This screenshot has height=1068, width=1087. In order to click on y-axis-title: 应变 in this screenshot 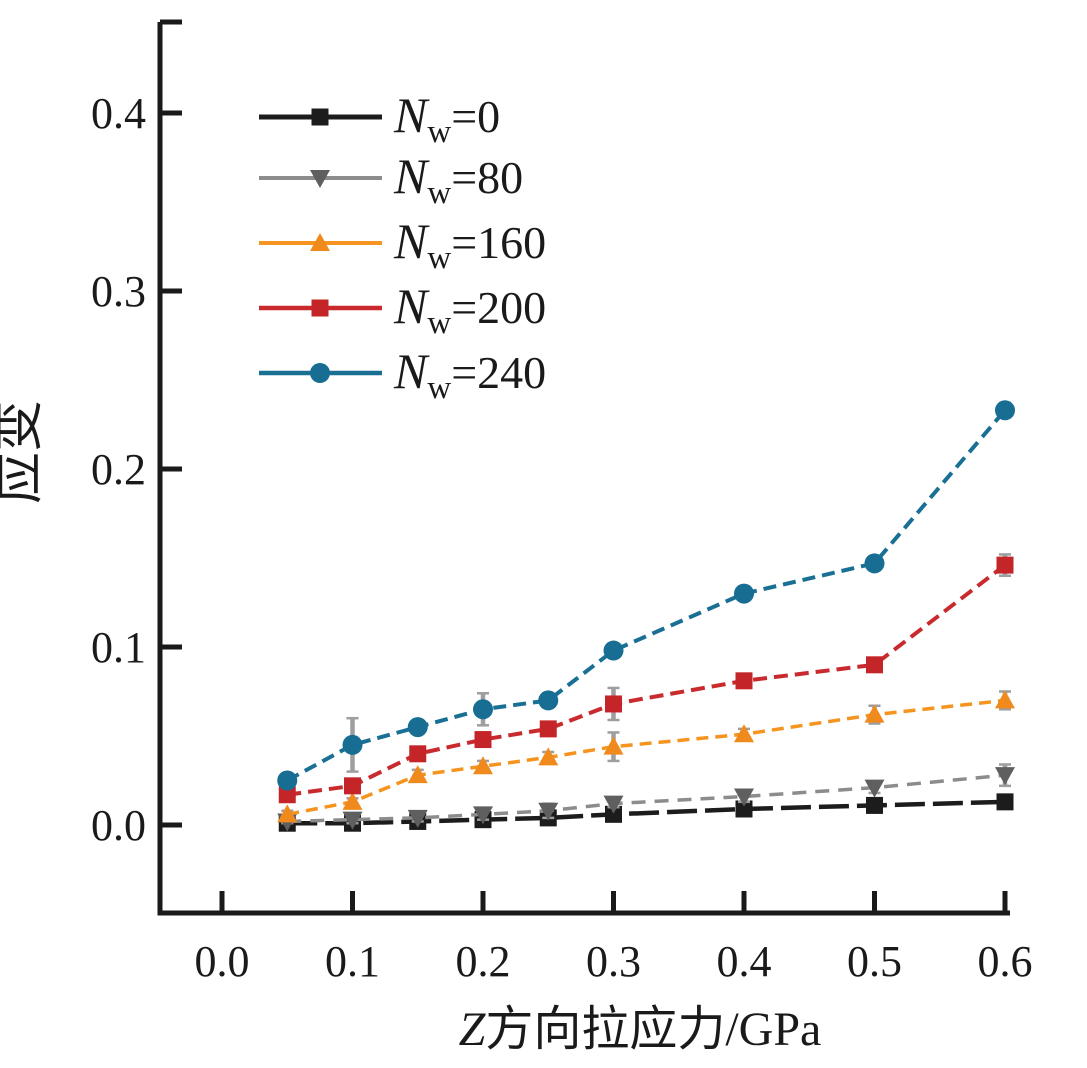, I will do `click(24, 452)`.